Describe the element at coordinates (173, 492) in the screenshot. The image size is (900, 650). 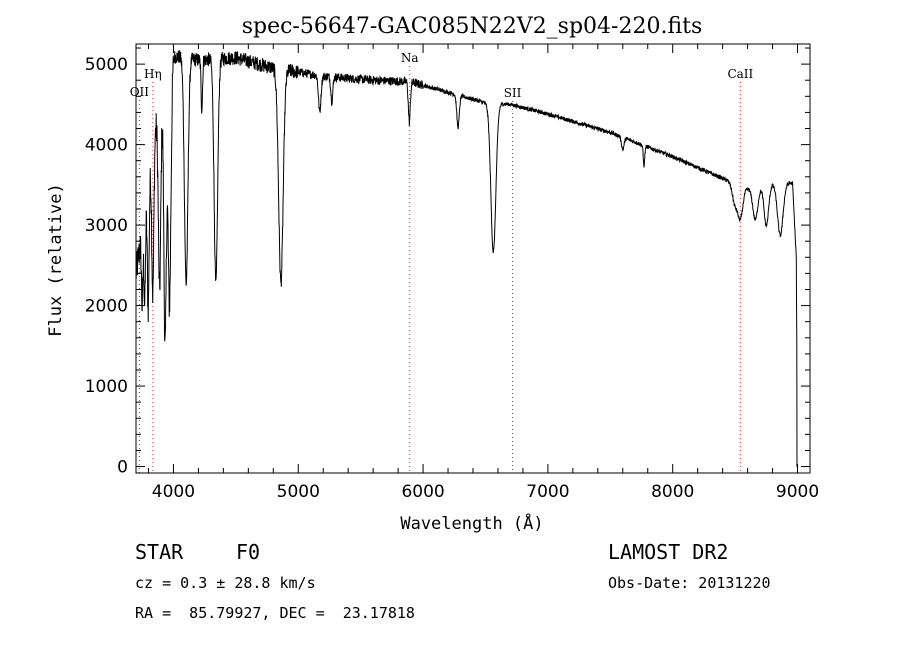
I see `x-tick-label: 4000` at that location.